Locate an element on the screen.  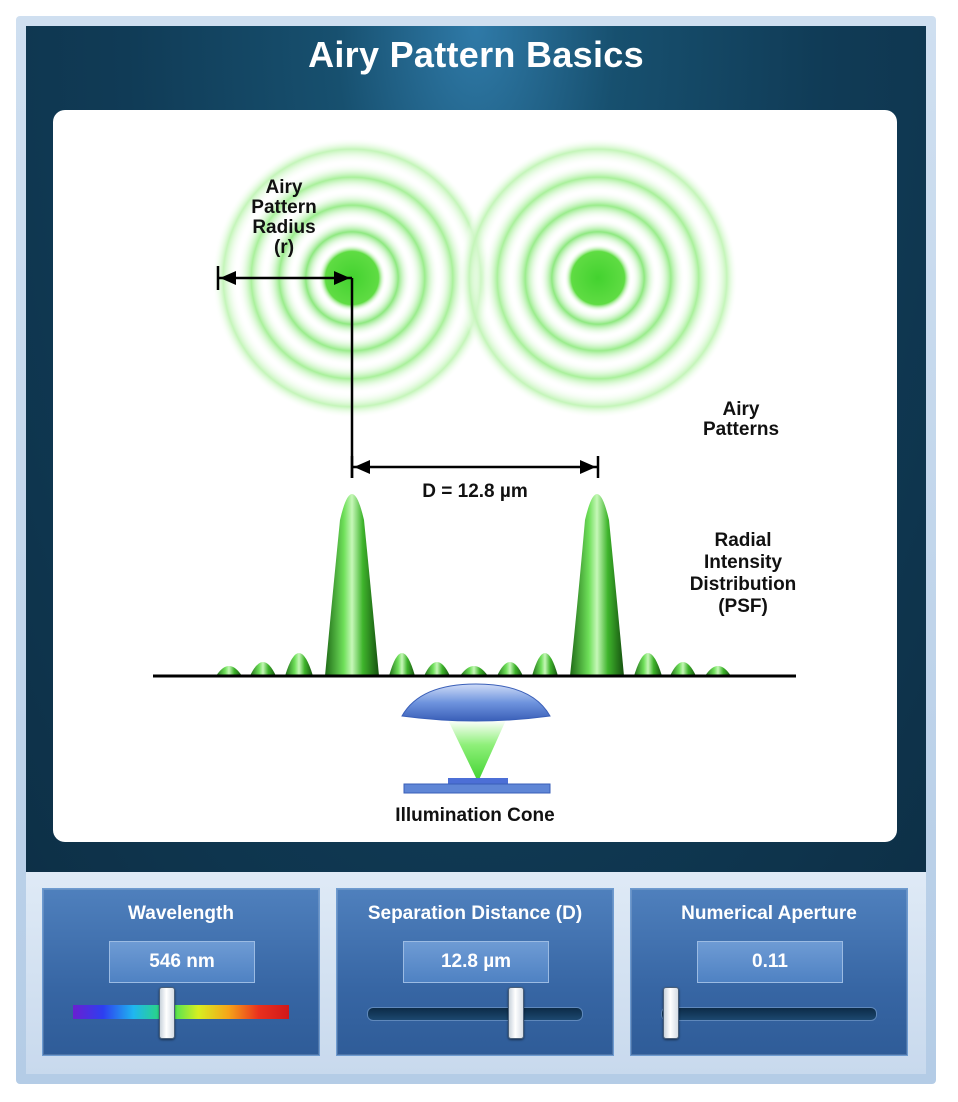
wavelength-value: 546 nm is located at coordinates (182, 962).